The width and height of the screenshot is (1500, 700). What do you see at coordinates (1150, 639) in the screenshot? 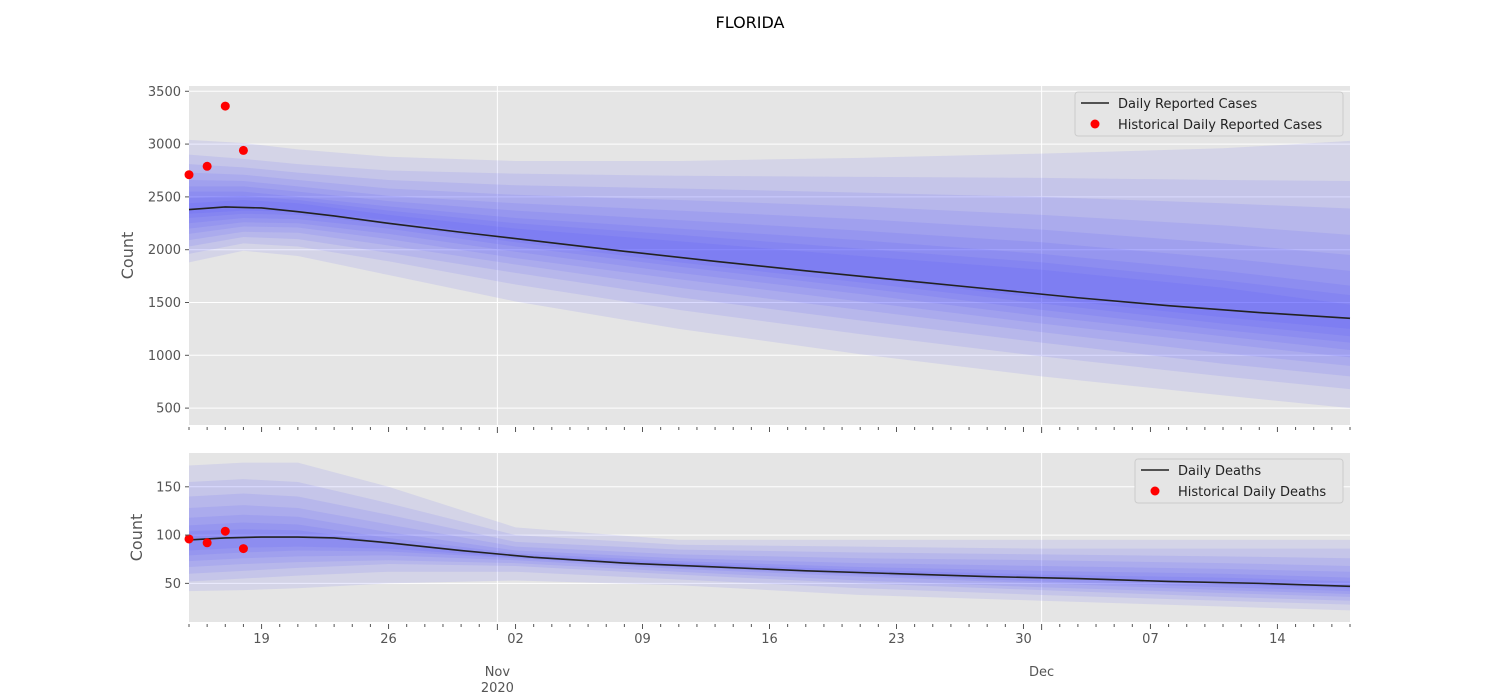
I see `x-tick-label: 07` at bounding box center [1150, 639].